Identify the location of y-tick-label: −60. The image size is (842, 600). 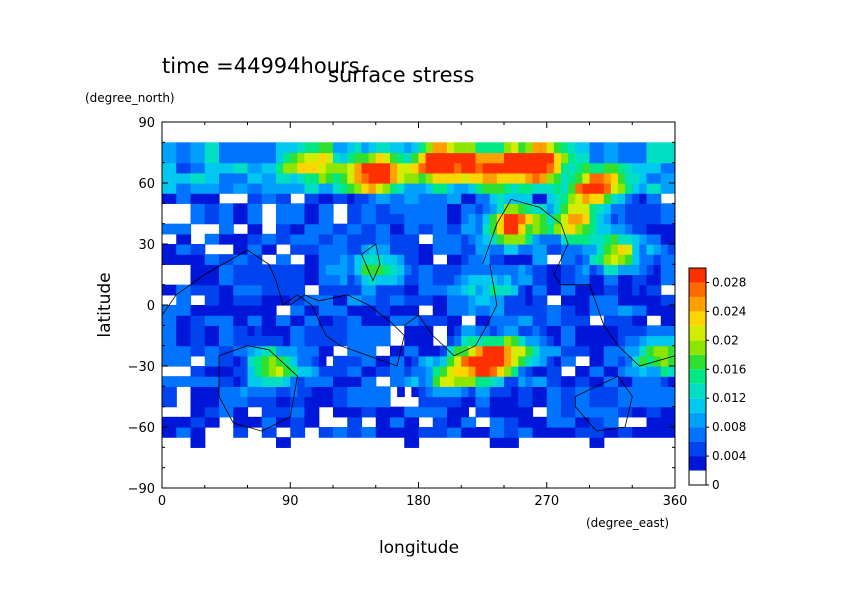
(141, 428).